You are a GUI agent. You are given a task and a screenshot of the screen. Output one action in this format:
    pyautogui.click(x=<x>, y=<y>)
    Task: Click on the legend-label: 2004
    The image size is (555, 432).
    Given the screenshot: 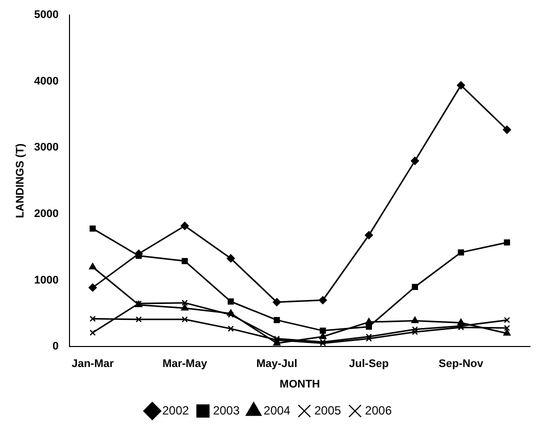 What is the action you would take?
    pyautogui.click(x=277, y=410)
    